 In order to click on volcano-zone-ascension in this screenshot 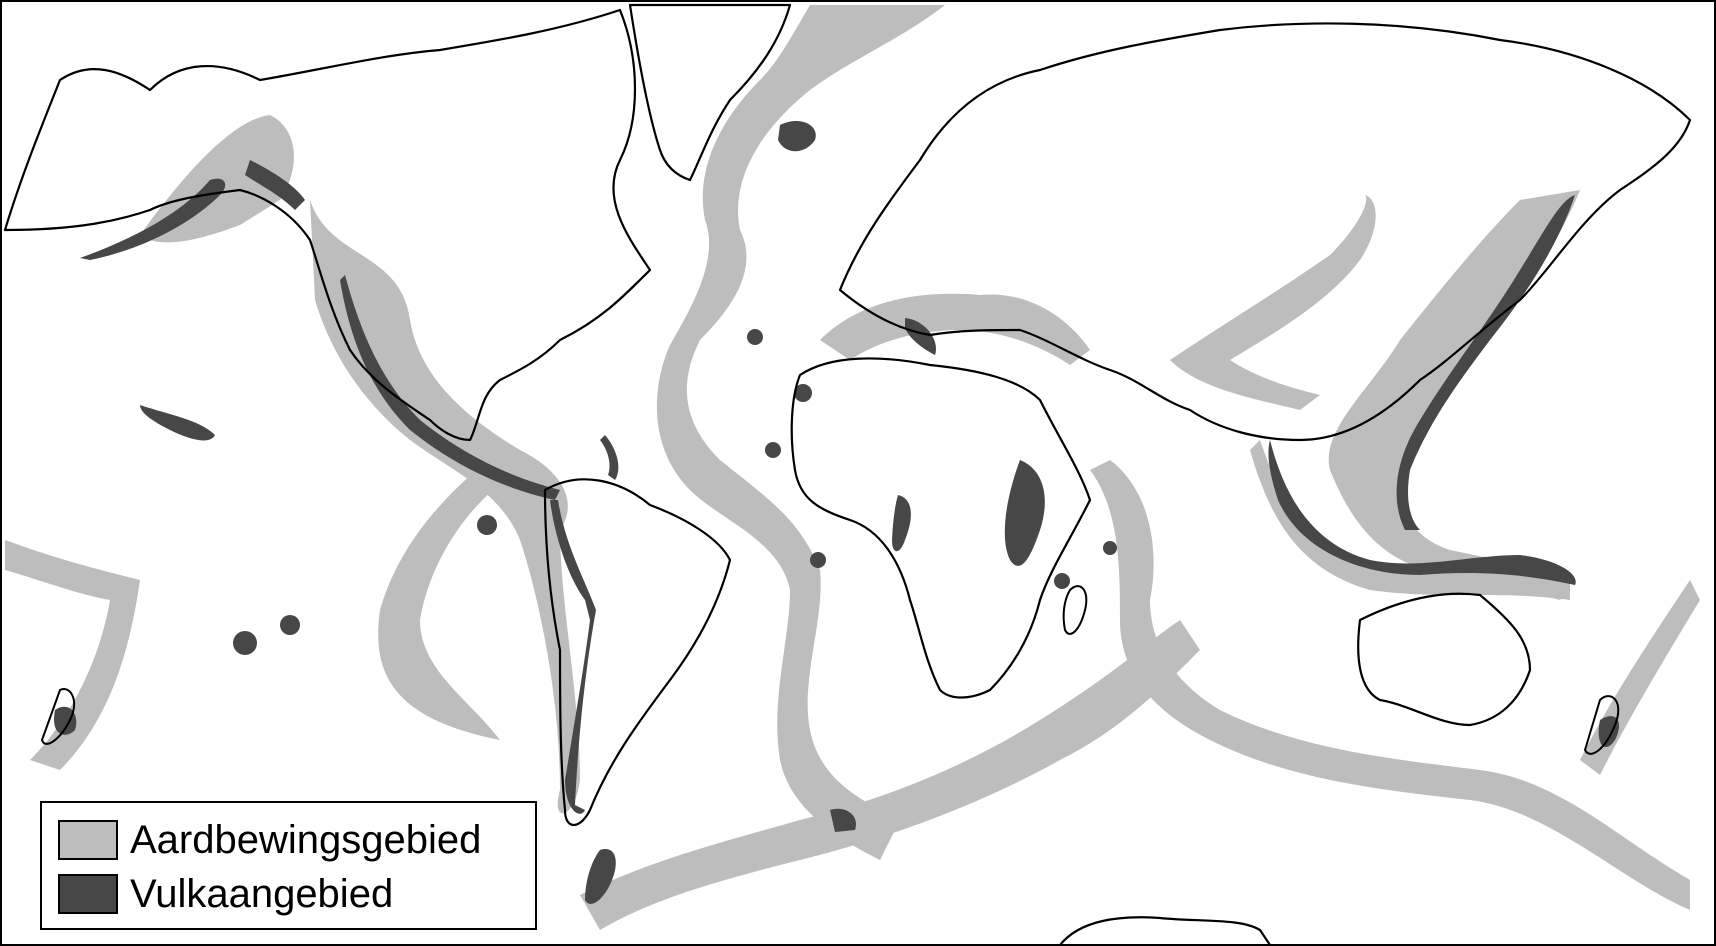, I will do `click(818, 560)`.